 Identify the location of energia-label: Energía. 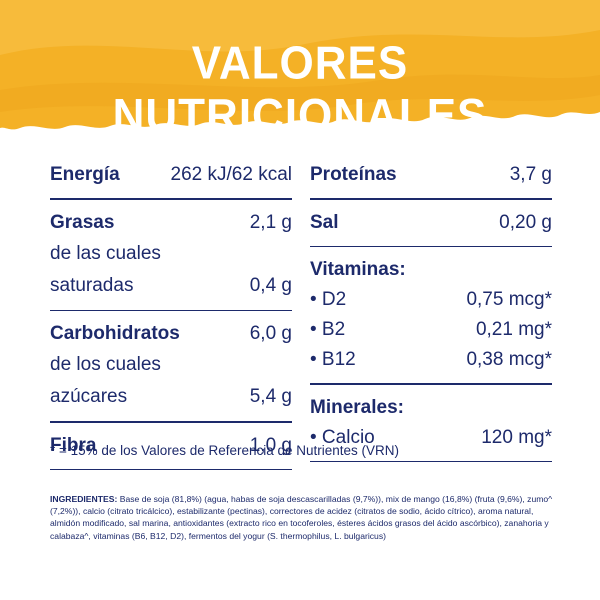
(85, 174).